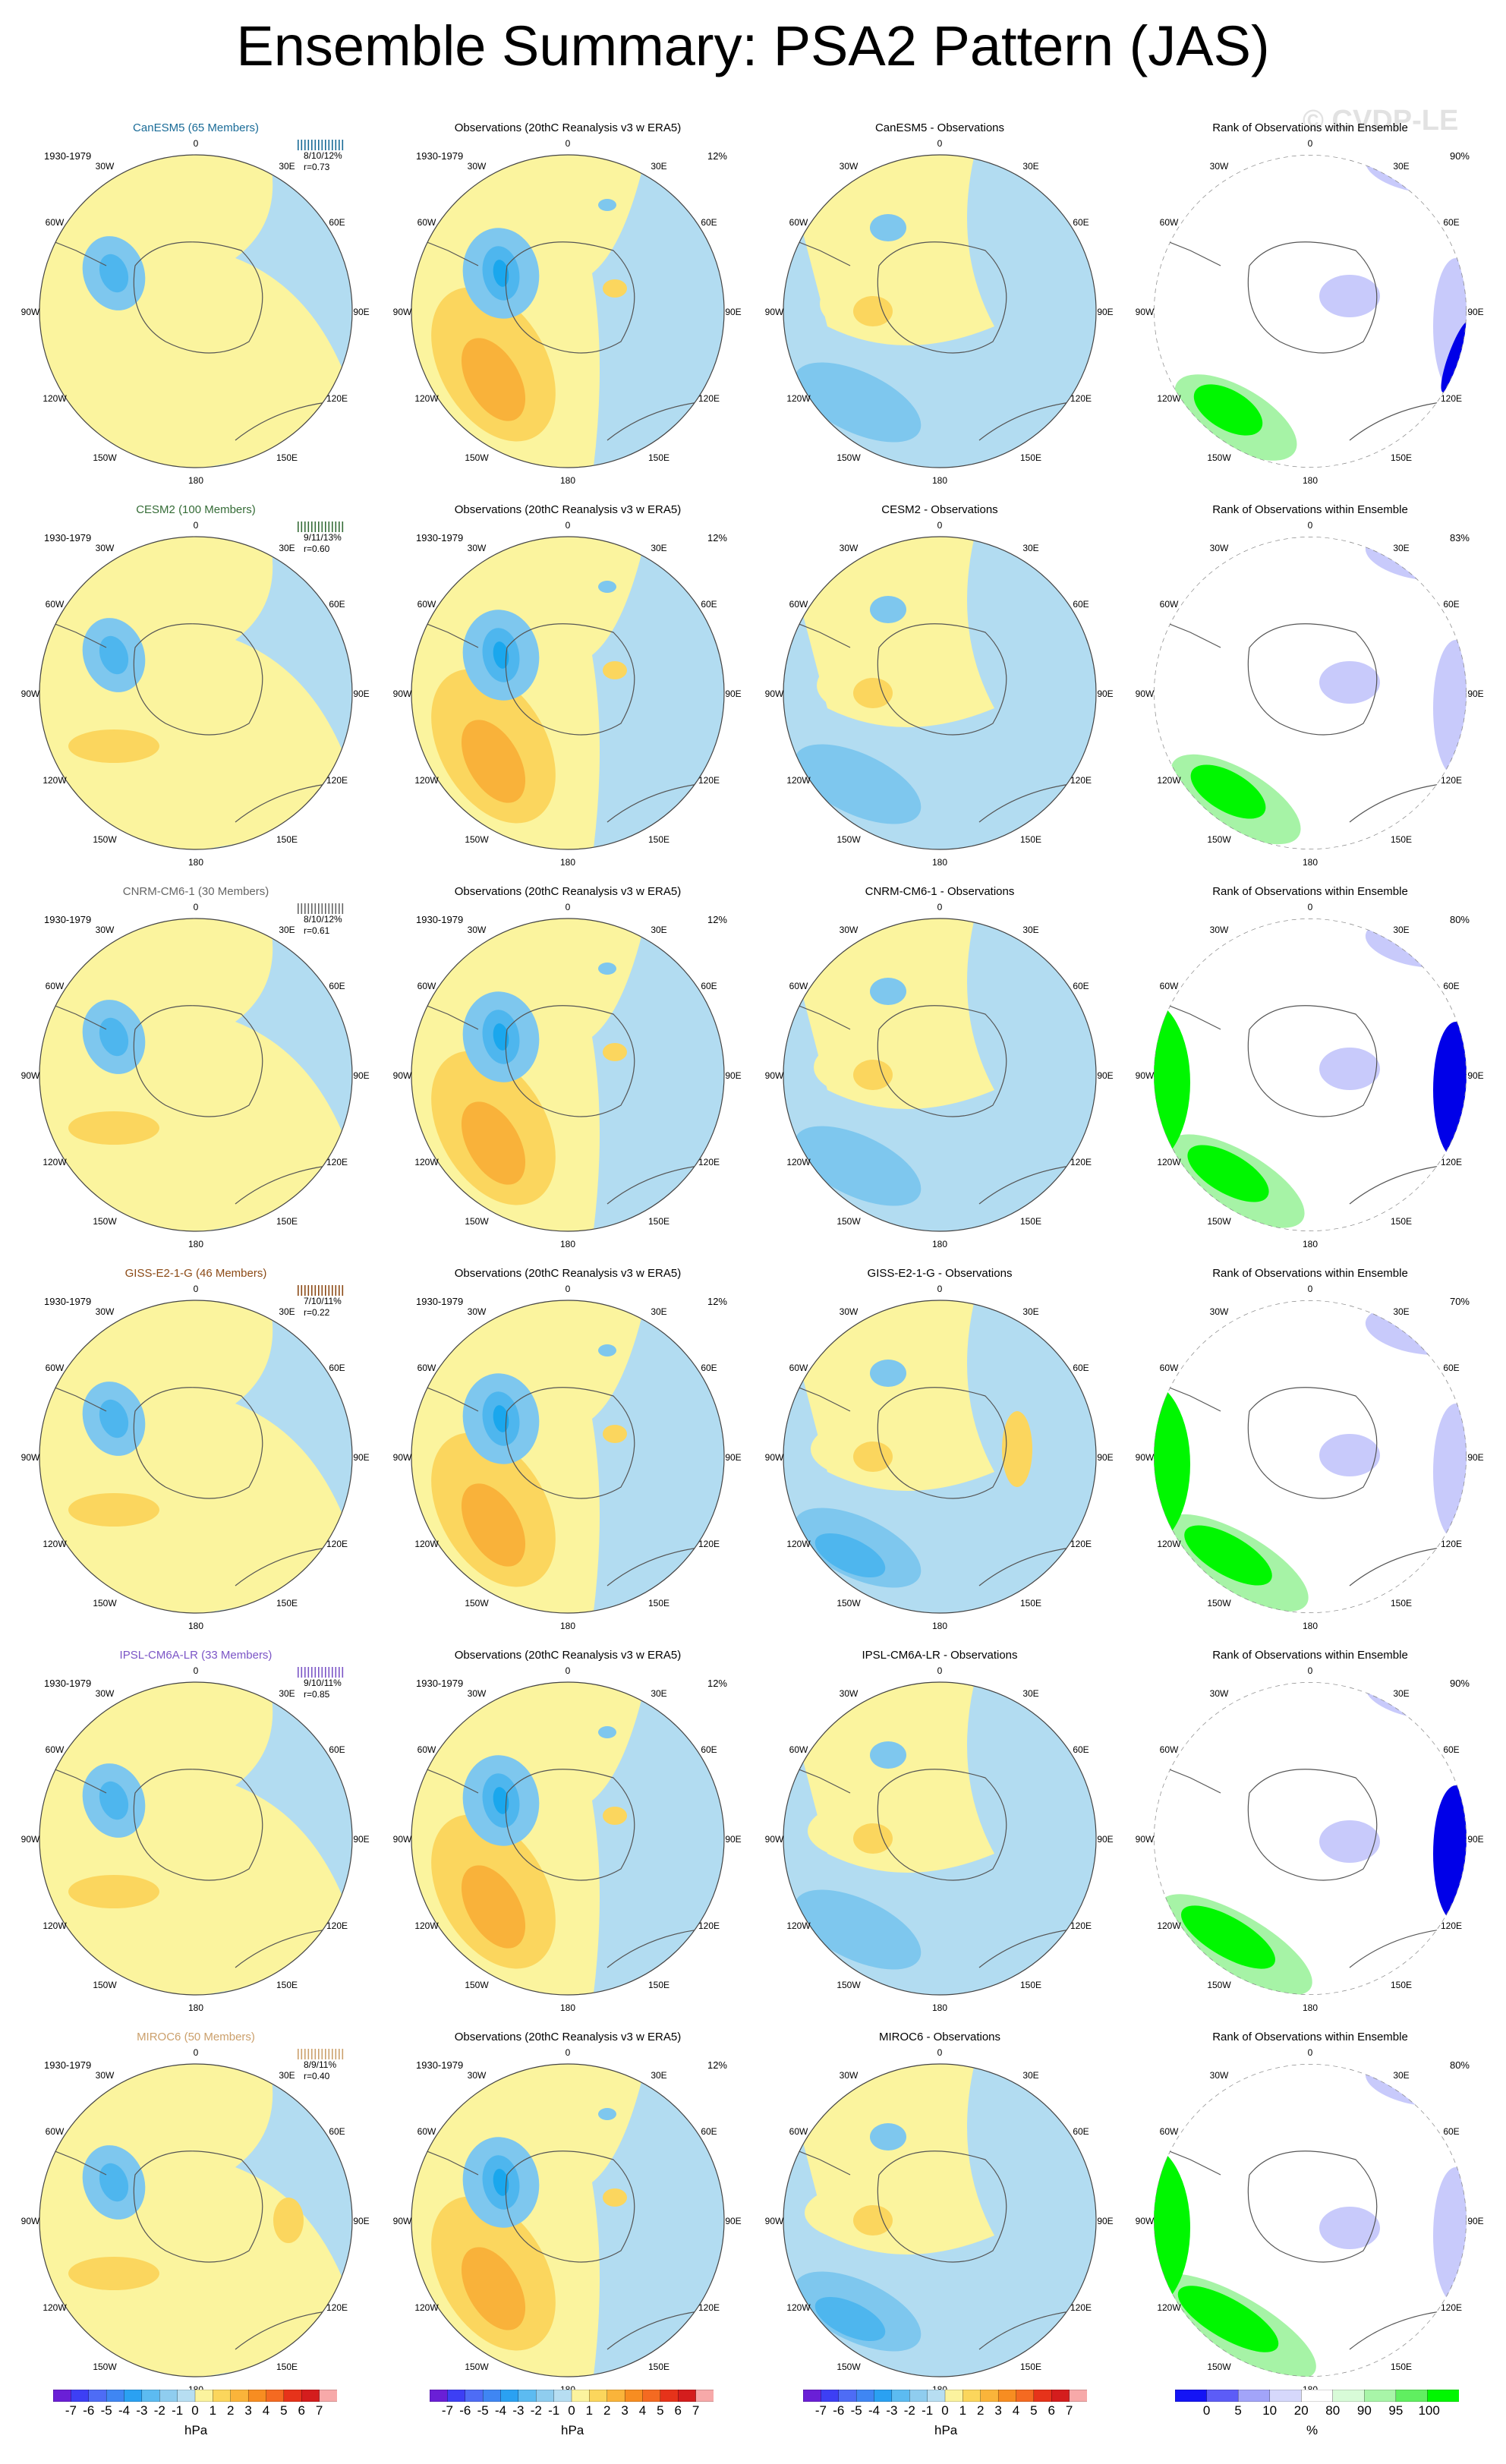 This screenshot has height=2464, width=1506. I want to click on map-field, so click(195, 2221).